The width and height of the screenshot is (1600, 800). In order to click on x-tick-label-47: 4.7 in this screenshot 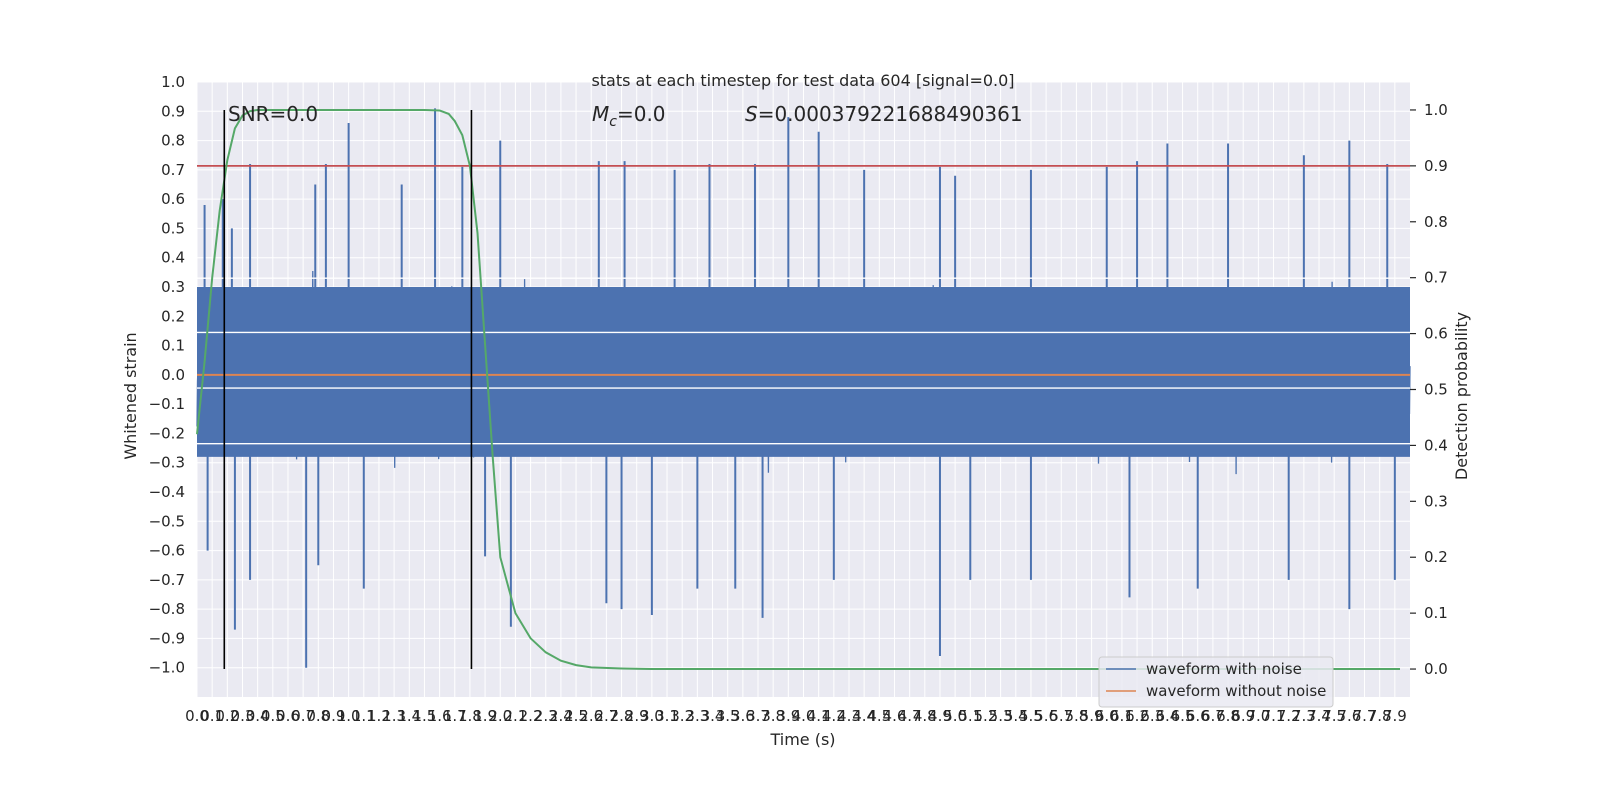, I will do `click(910, 716)`.